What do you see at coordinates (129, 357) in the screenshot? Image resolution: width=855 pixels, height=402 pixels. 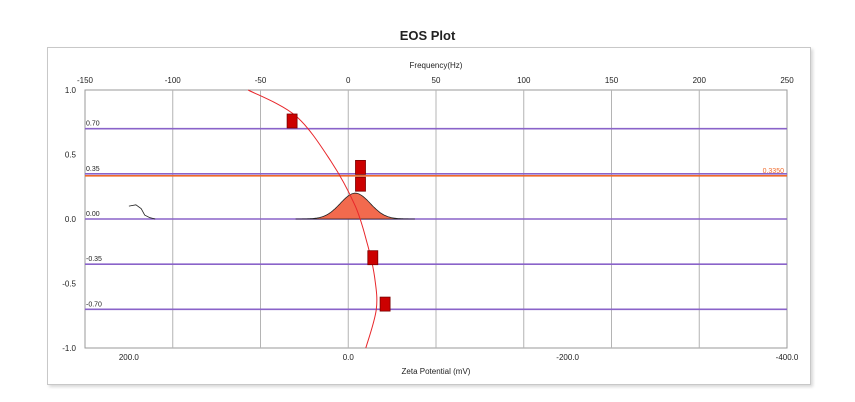 I see `bottom-tick-label: 200.0` at bounding box center [129, 357].